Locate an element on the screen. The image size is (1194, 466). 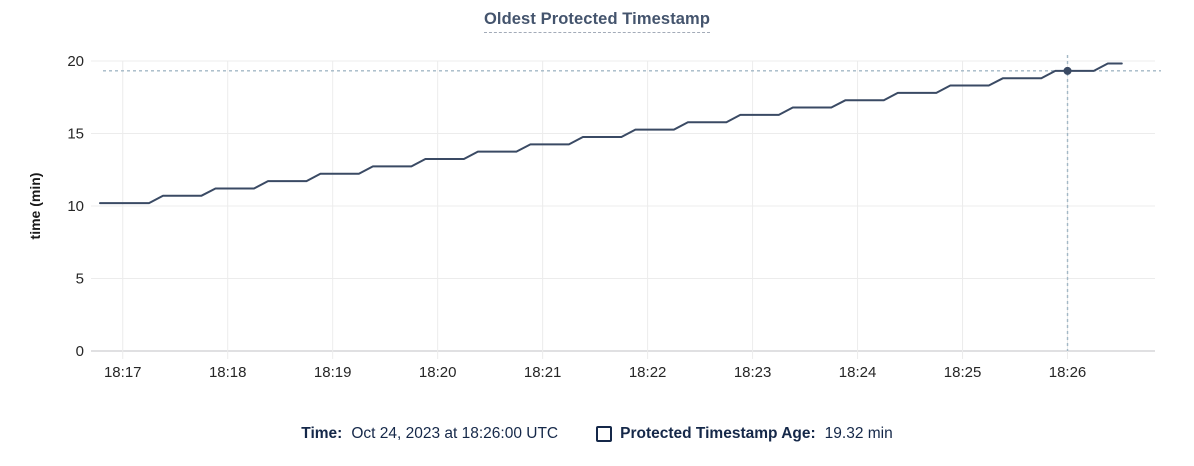
legend-item-time: Time: Oct 24, 2023 at 18:26:00 UTC is located at coordinates (429, 434).